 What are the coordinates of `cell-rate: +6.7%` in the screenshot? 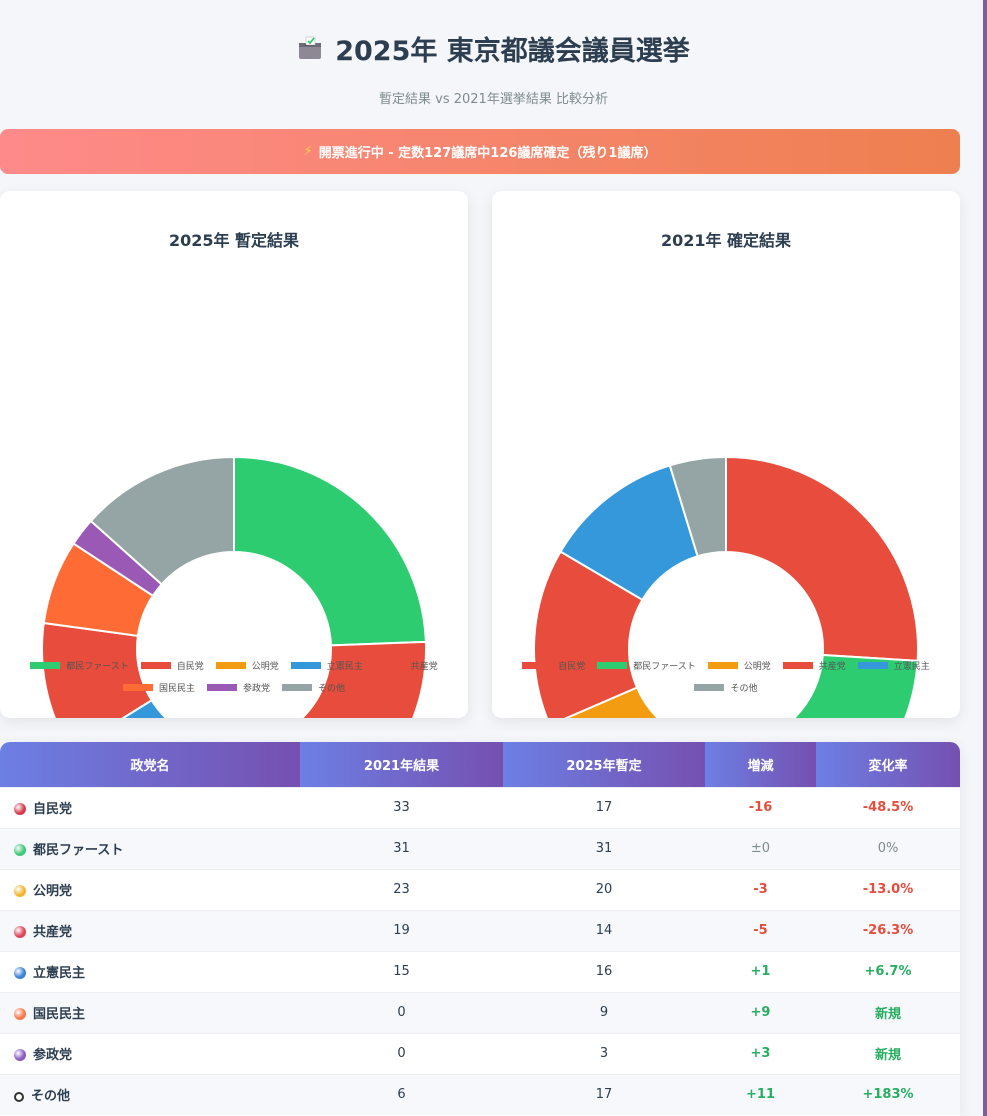 It's located at (888, 971).